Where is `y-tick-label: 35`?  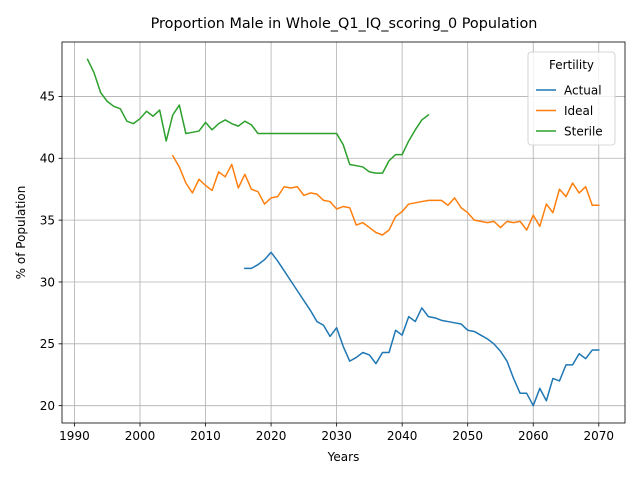 y-tick-label: 35 is located at coordinates (47, 220).